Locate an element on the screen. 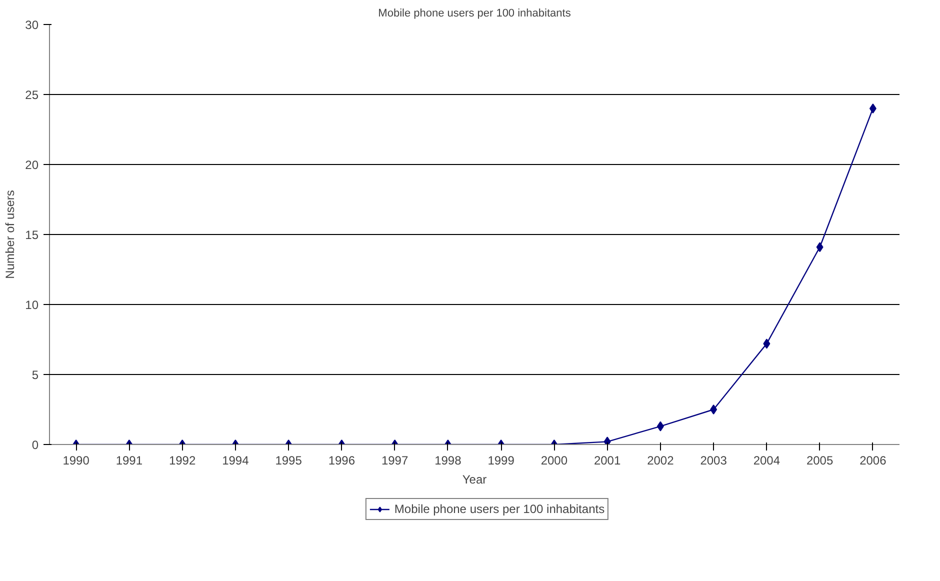  x-tick-label: 2002 is located at coordinates (660, 461).